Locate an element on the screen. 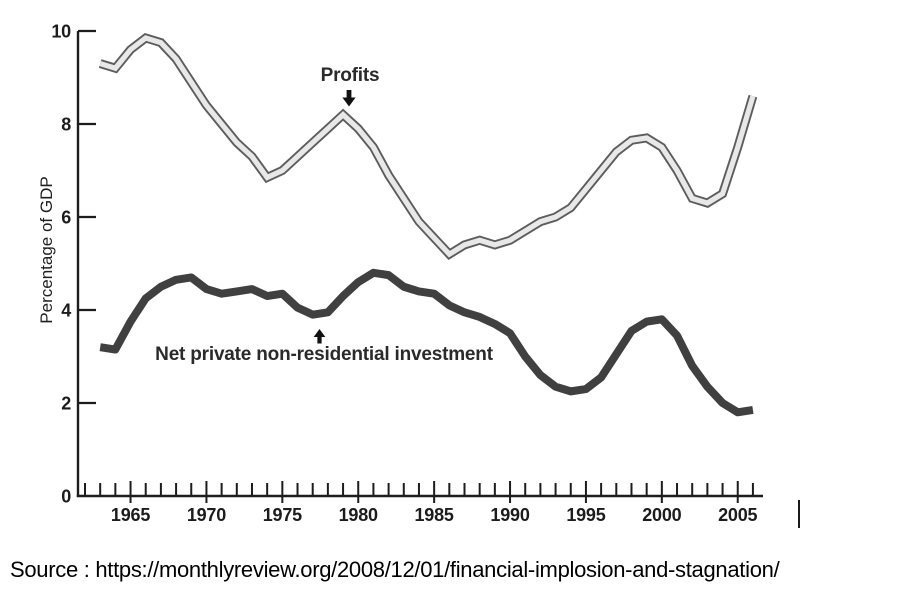 This screenshot has width=900, height=607. svg-text: 0 is located at coordinates (66, 497).